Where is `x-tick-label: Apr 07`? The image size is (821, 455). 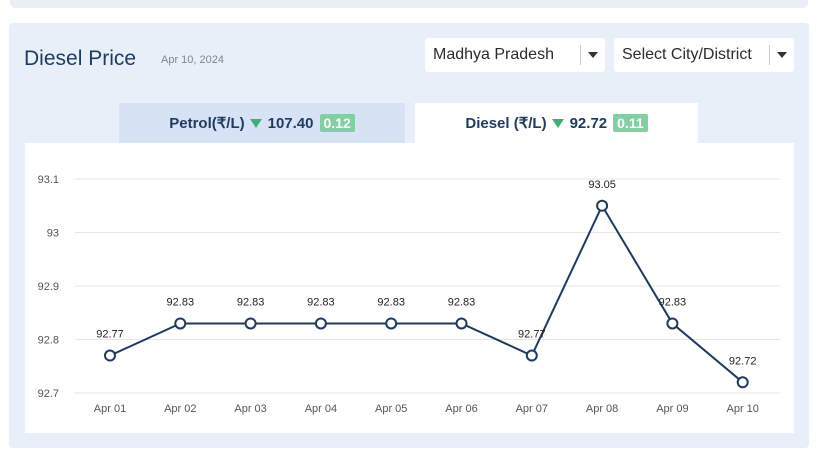 x-tick-label: Apr 07 is located at coordinates (532, 409).